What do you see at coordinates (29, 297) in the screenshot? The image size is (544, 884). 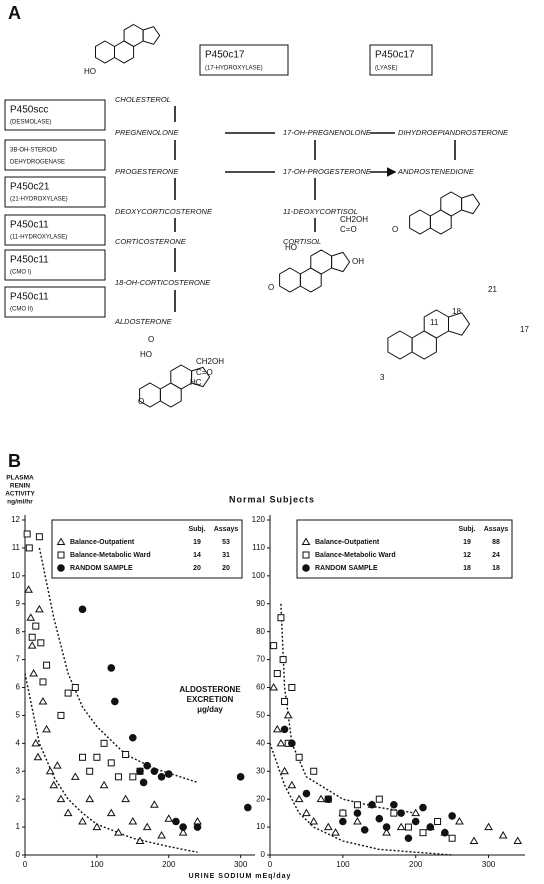 I see `enzyme: P450c11` at bounding box center [29, 297].